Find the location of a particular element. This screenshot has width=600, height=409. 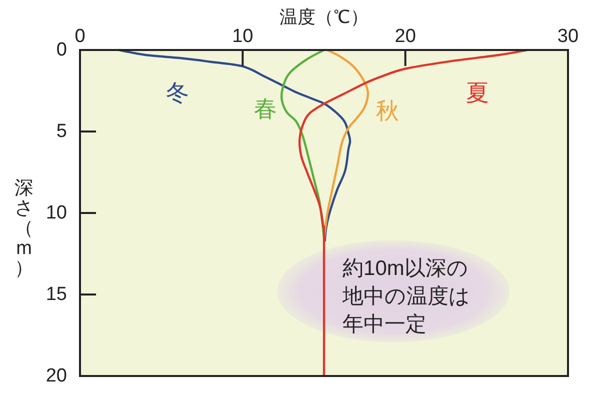

y-tick-label: 20 is located at coordinates (56, 376).